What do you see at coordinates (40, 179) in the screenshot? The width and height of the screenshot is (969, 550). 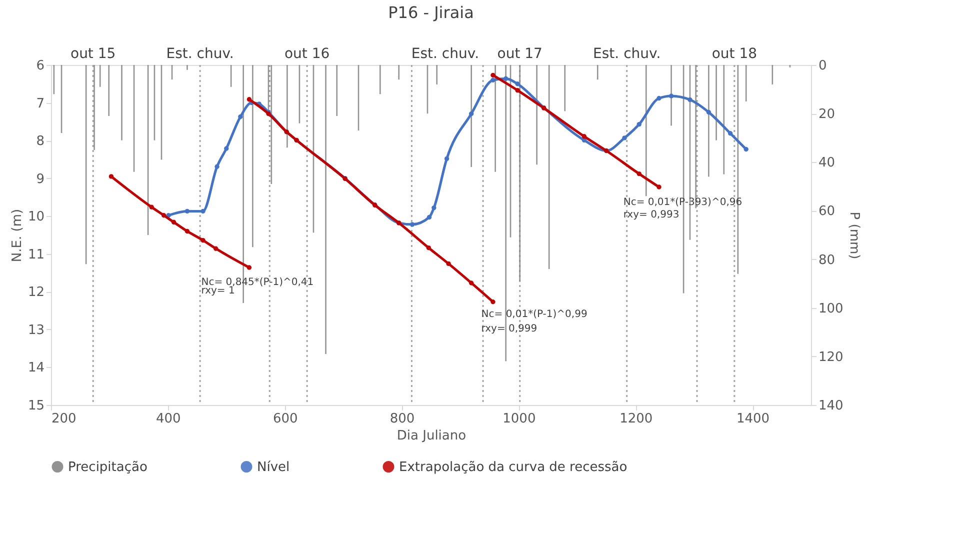 I see `y-tick-label: 9` at bounding box center [40, 179].